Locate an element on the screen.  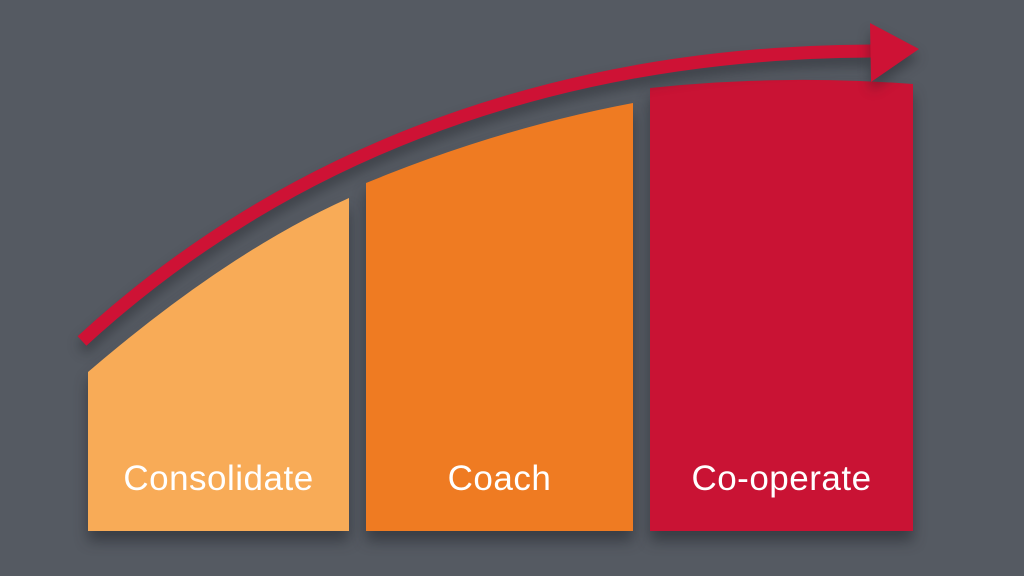
arrow-head-icon is located at coordinates (894, 52).